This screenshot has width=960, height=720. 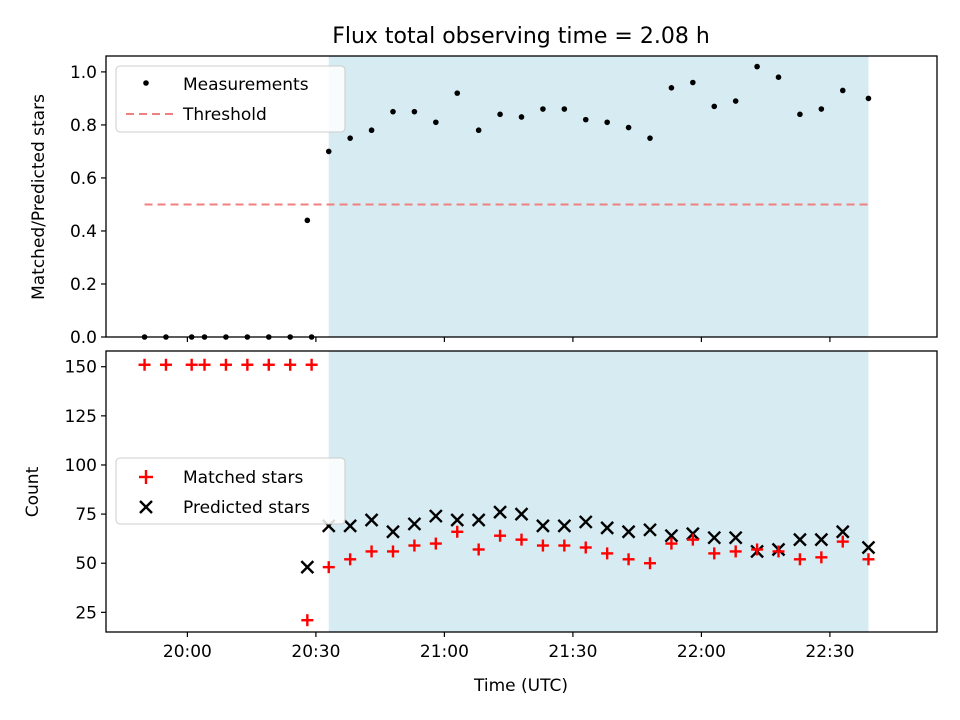 I want to click on ratio-legend: Measurements Threshold, so click(x=230, y=99).